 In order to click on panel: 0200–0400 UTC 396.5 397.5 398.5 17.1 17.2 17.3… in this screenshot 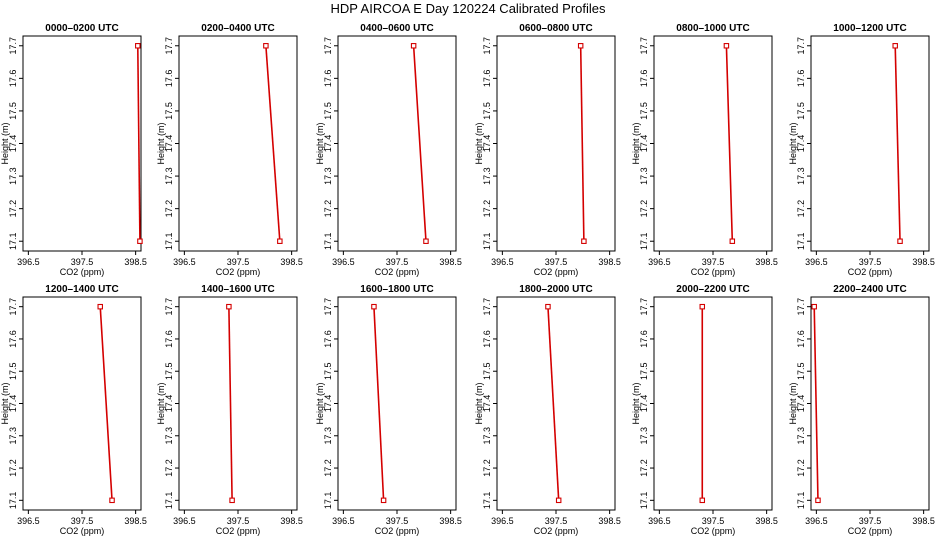, I will do `click(229, 150)`.